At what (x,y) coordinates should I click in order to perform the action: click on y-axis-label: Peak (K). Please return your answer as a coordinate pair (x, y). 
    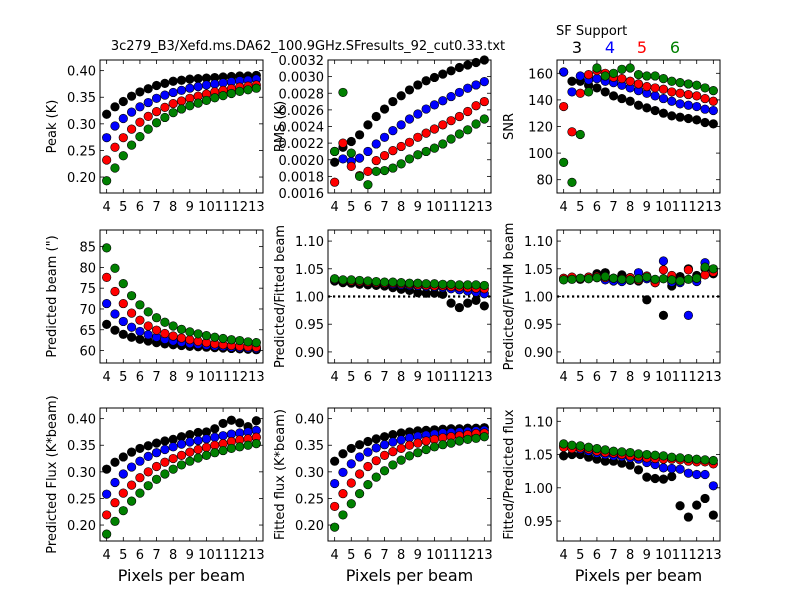
    Looking at the image, I should click on (52, 127).